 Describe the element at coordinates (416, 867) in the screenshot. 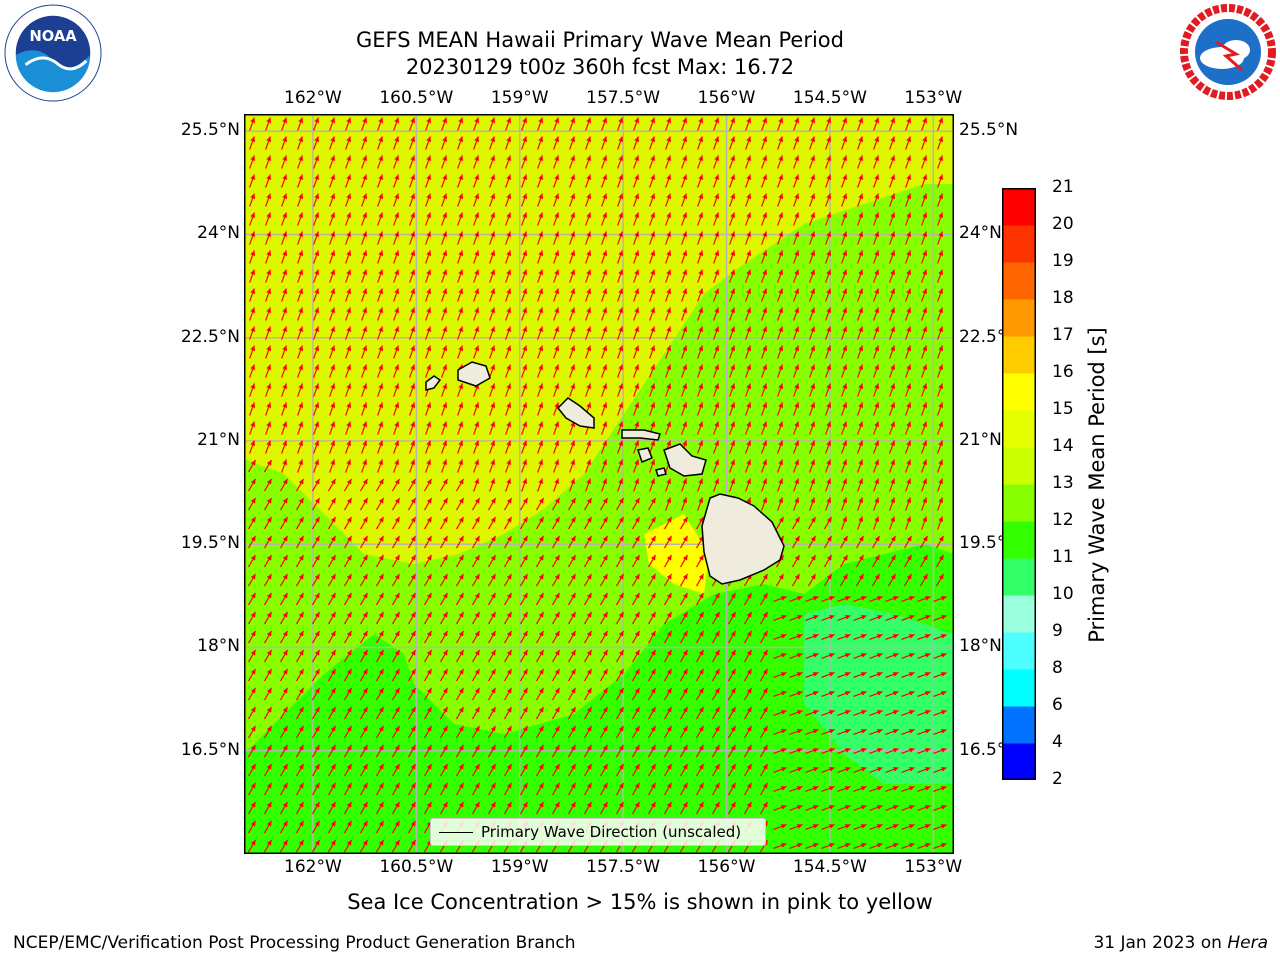

I see `lon-tick-bottom: 160.5°W` at that location.